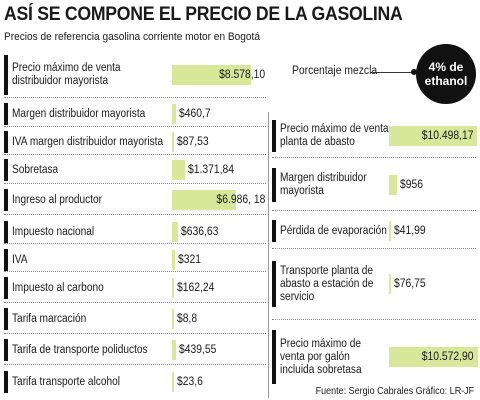  Describe the element at coordinates (35, 169) in the screenshot. I see `row-label: Sobretasa` at that location.